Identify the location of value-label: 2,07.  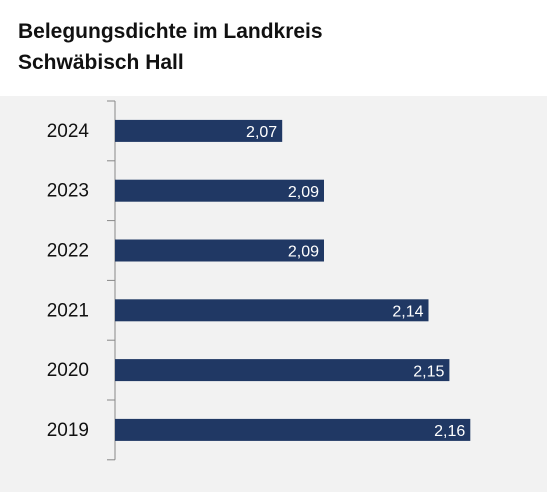
(261, 132).